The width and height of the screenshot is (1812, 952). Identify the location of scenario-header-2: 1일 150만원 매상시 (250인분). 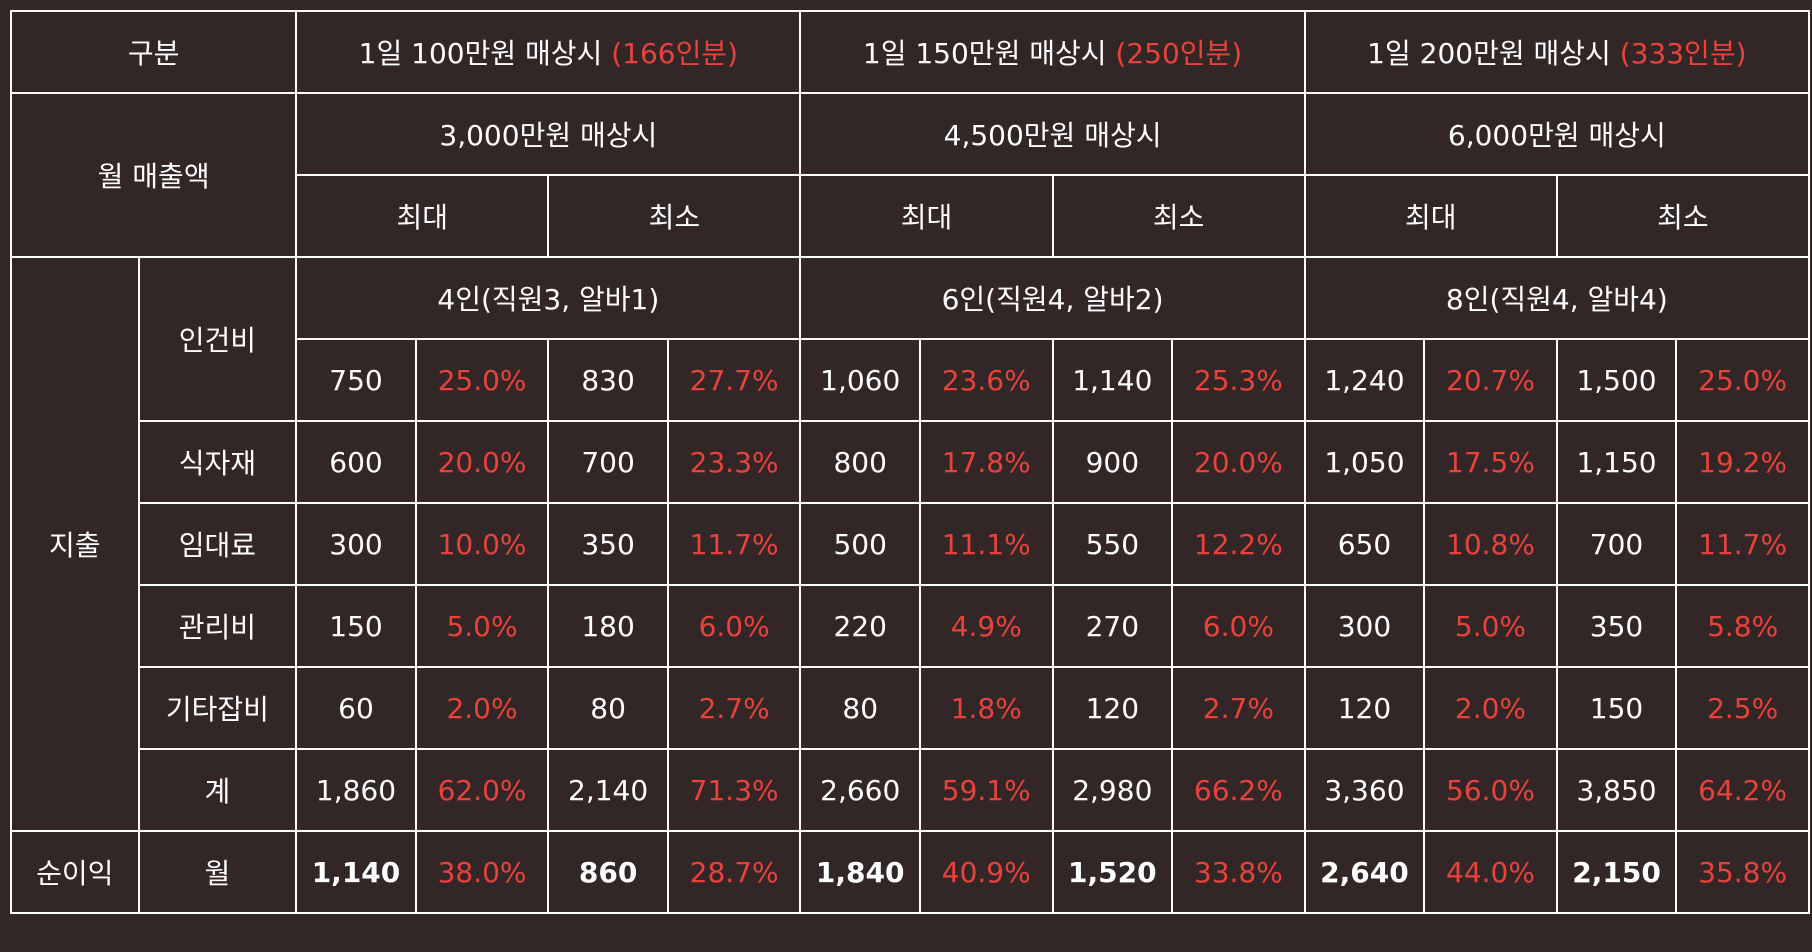
(1052, 52).